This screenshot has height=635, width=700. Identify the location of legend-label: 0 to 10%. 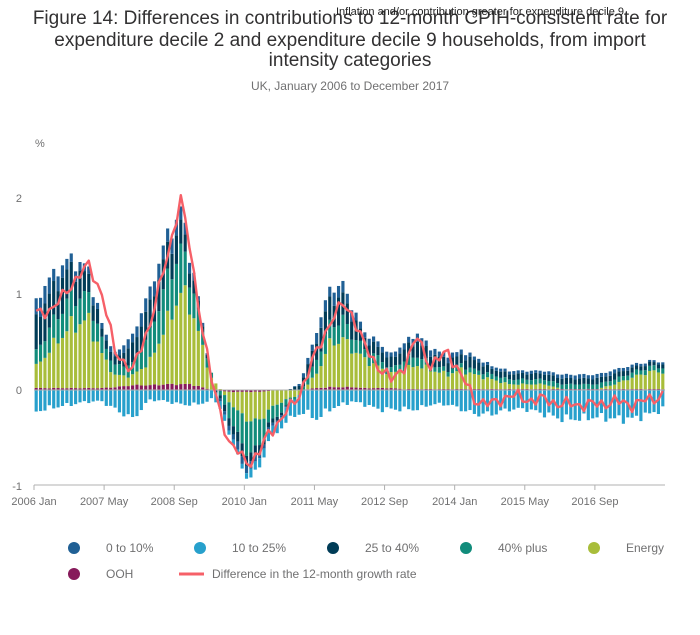
(130, 548).